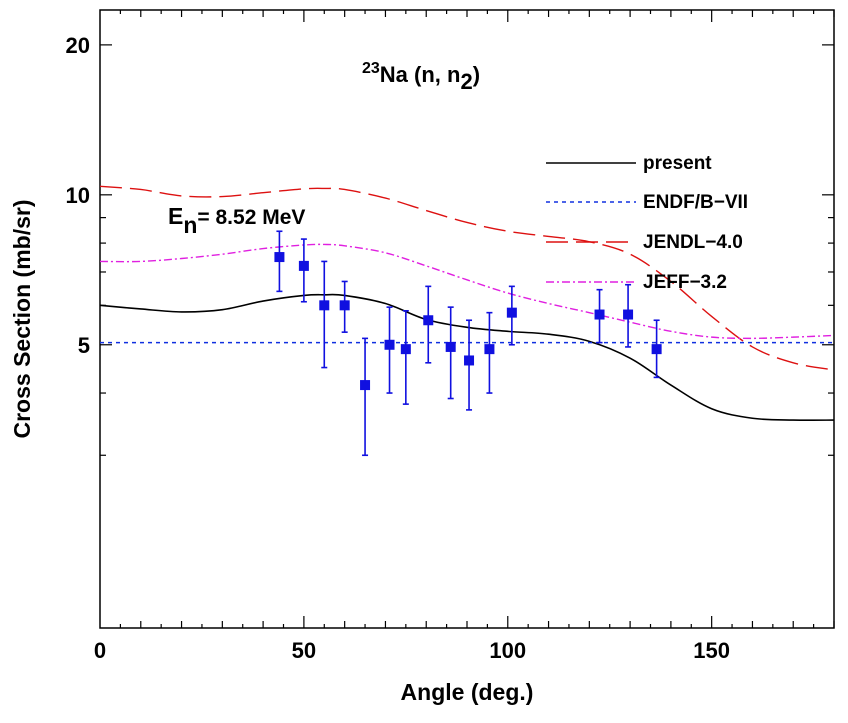 The image size is (848, 723). I want to click on x-tick-label-100: 100, so click(507, 650).